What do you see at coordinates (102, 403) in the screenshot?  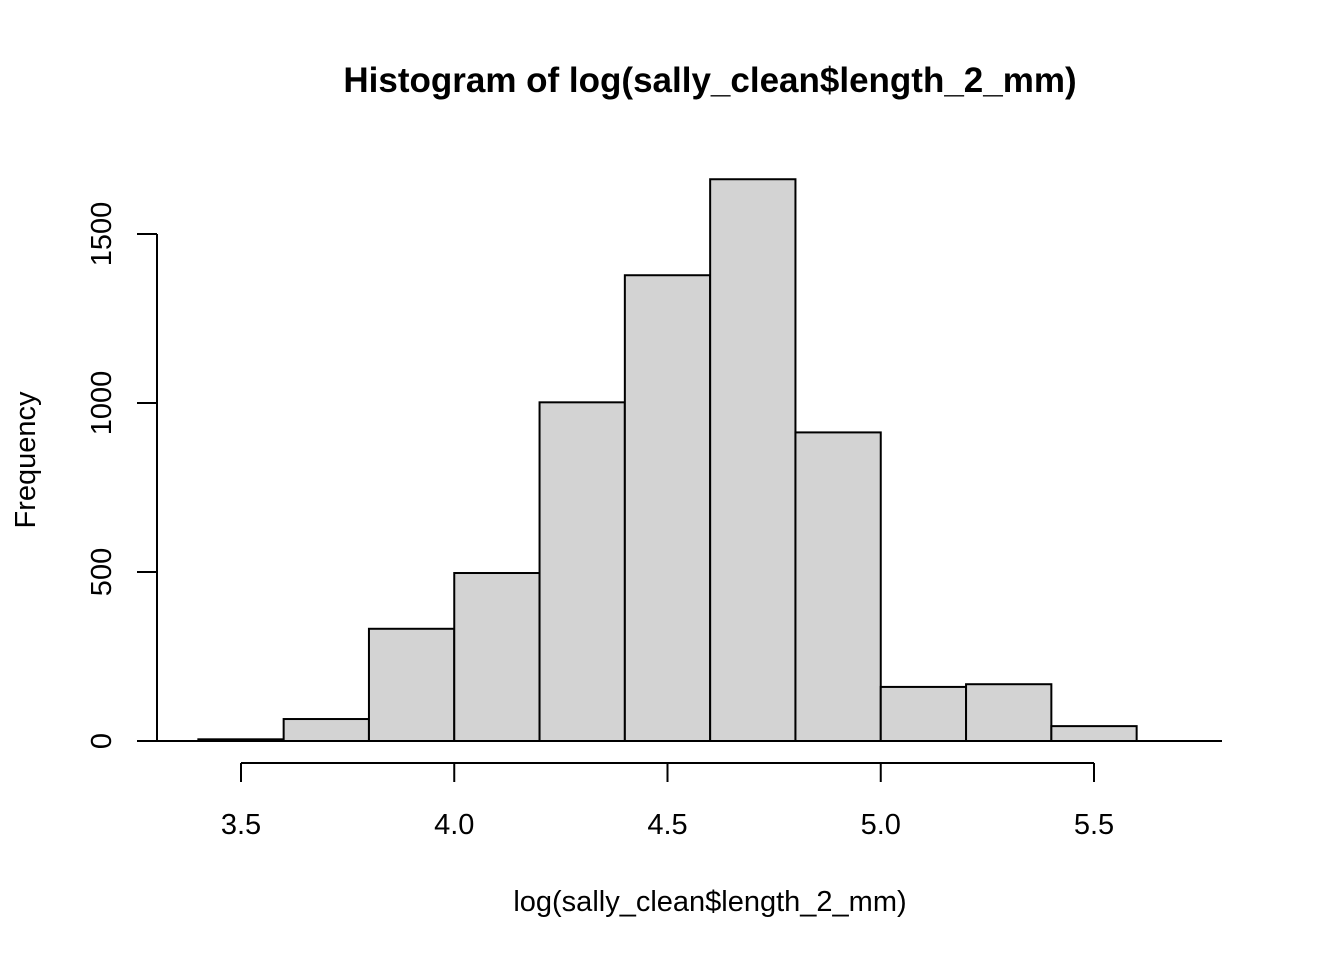 I see `y-tick-label-2: 1000` at bounding box center [102, 403].